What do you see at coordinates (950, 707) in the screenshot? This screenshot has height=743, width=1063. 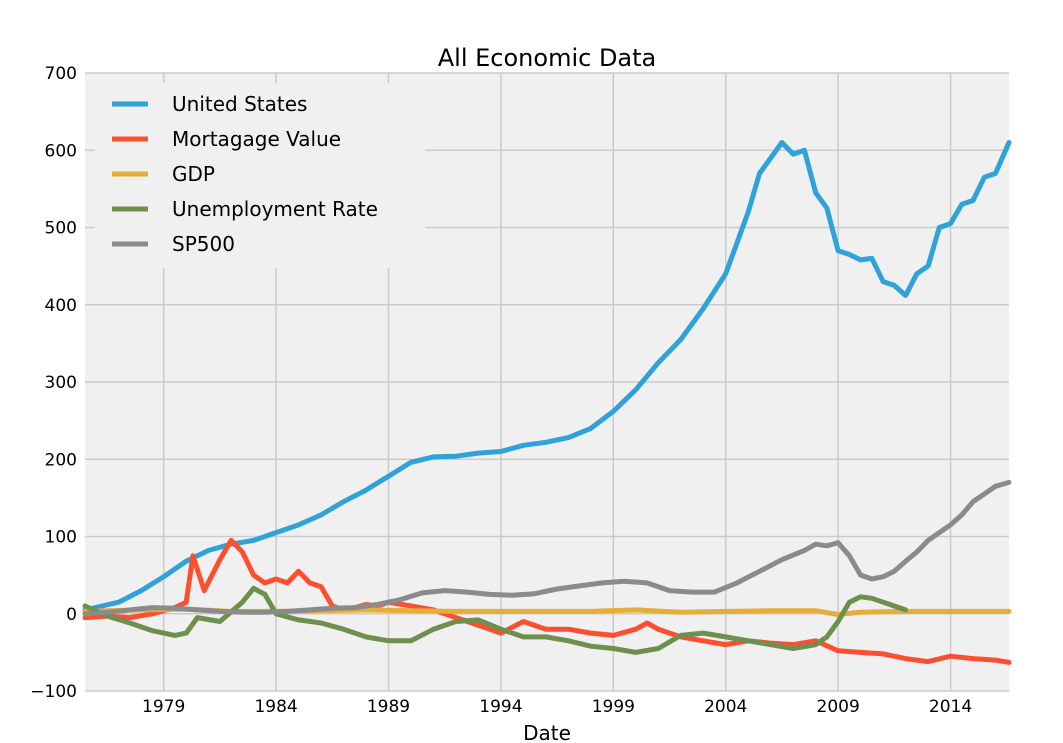 I see `x-tick-label: 2014` at bounding box center [950, 707].